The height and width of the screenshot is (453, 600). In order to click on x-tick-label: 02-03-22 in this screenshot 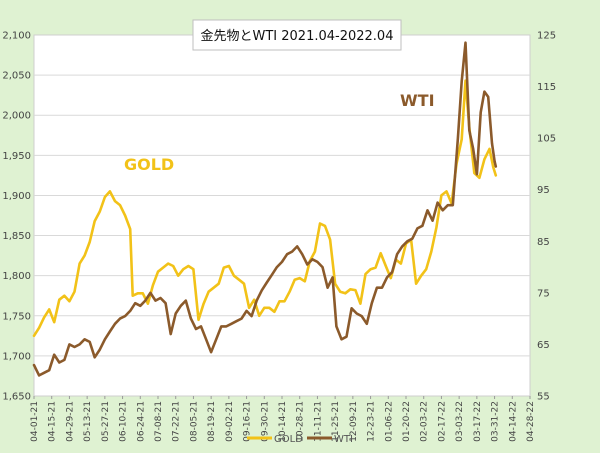, I will do `click(425, 421)`.